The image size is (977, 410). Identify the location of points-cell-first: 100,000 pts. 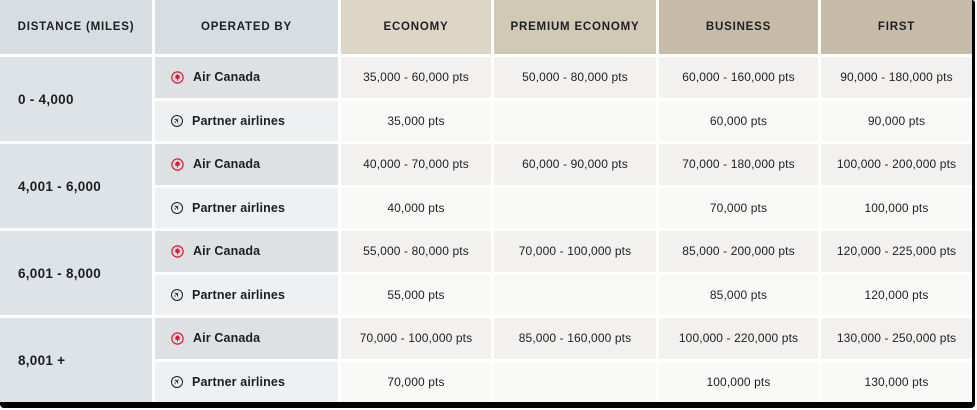
(896, 207).